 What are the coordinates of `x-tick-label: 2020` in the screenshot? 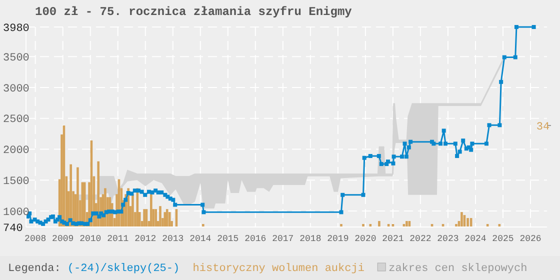 It's located at (365, 239).